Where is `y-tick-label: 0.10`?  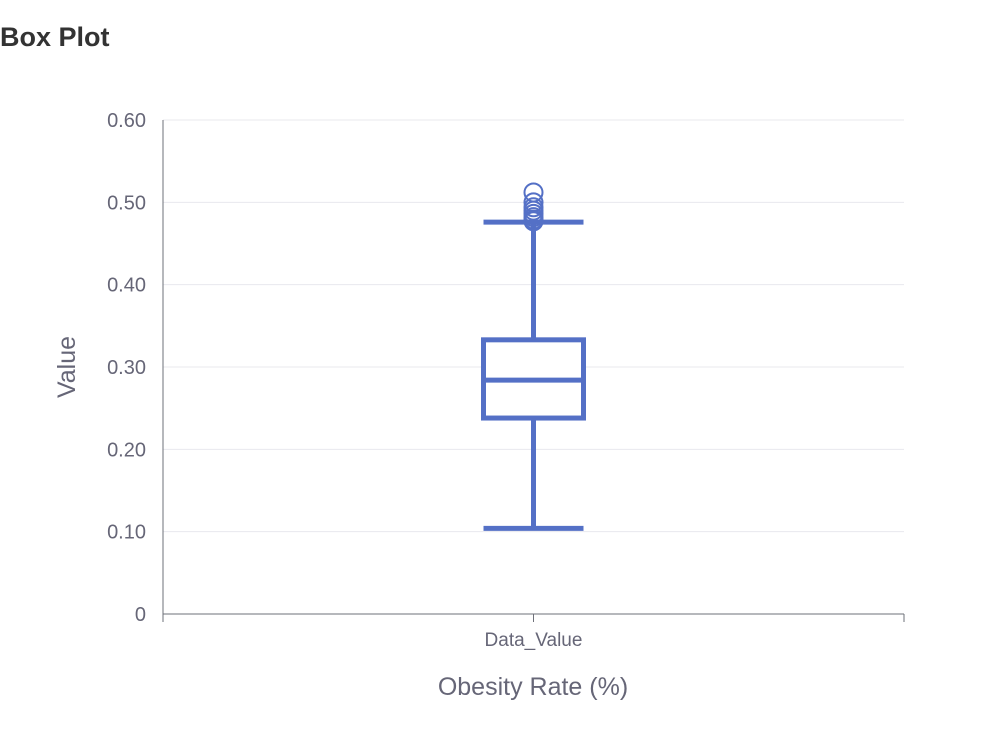
y-tick-label: 0.10 is located at coordinates (126, 533).